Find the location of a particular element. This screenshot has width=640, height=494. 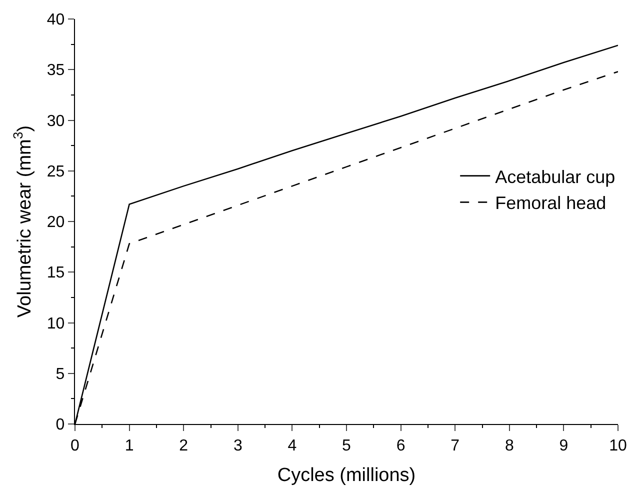

x-tick-label: 4 is located at coordinates (292, 445).